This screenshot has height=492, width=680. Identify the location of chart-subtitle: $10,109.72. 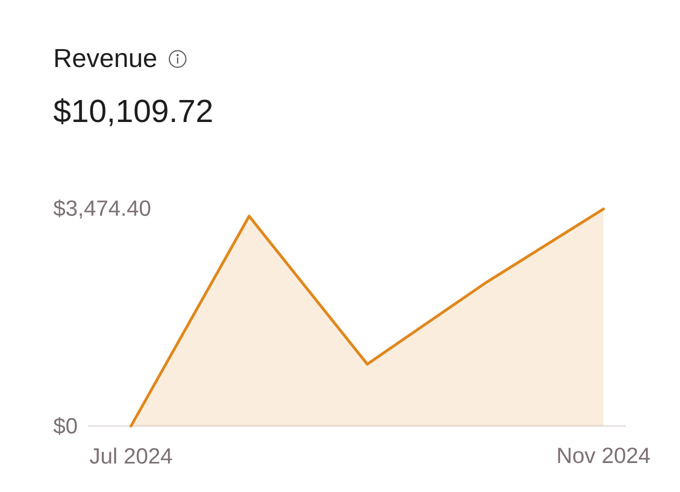
(133, 112).